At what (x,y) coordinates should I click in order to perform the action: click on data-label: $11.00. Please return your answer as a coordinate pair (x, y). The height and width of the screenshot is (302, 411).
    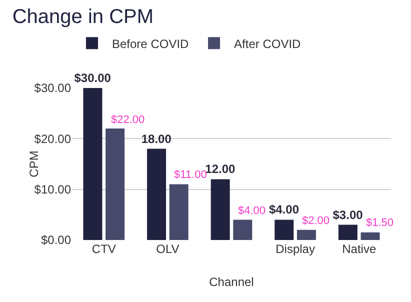
    Looking at the image, I should click on (190, 175).